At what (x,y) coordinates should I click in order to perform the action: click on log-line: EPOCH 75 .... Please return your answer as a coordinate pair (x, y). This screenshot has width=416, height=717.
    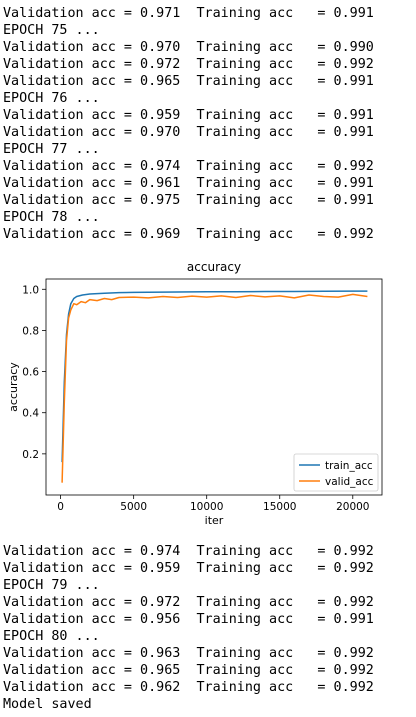
    Looking at the image, I should click on (51, 30).